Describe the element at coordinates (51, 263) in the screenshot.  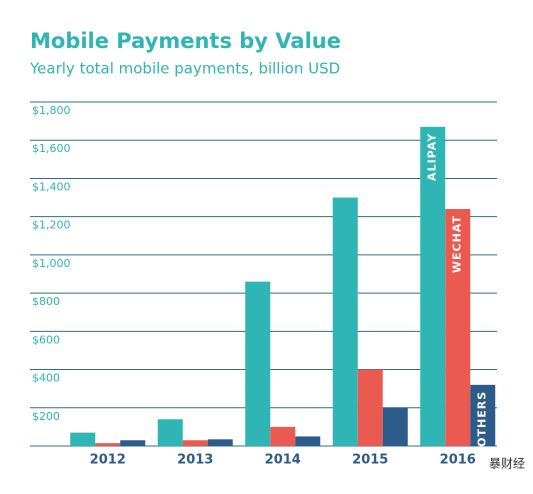
I see `y-tick-label: $1,000` at that location.